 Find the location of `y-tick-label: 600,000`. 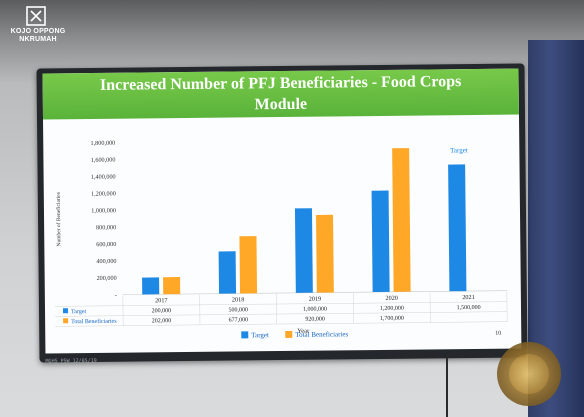

y-tick-label: 600,000 is located at coordinates (106, 244).